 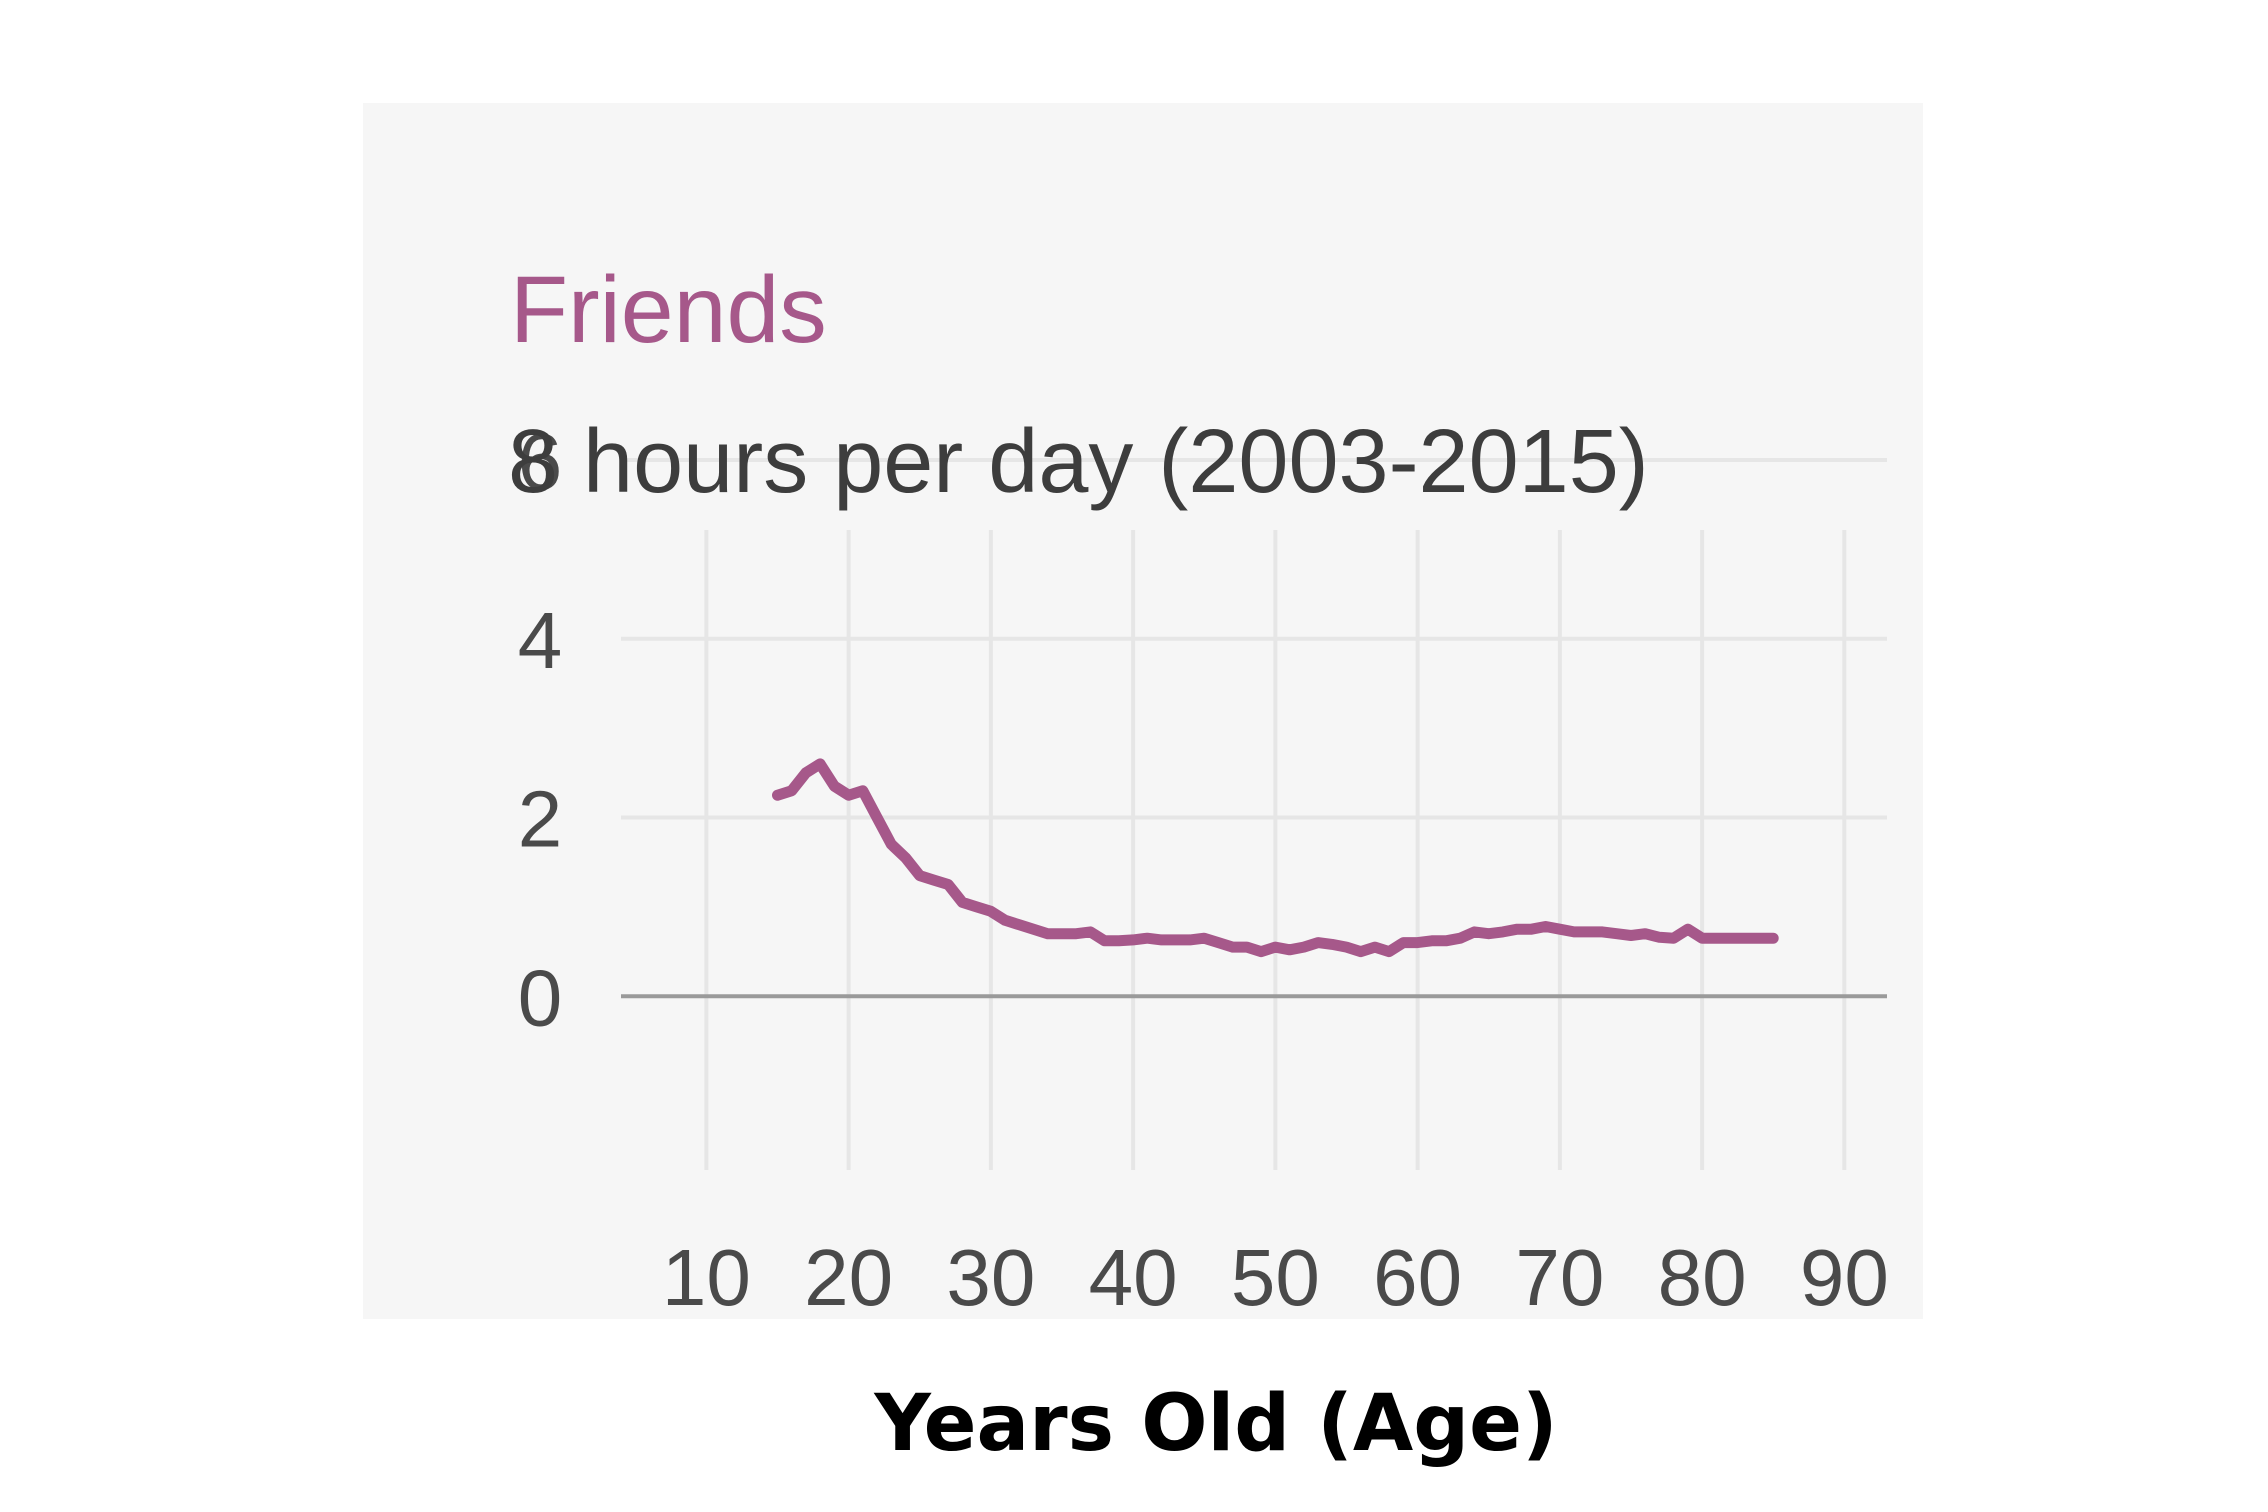 I want to click on y-tick-label-4: 4, so click(x=540, y=640).